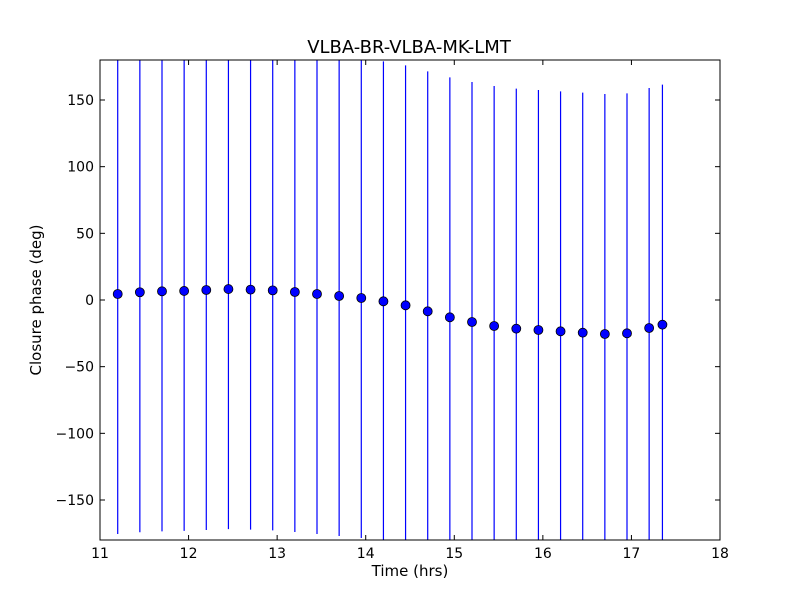 This screenshot has width=800, height=600. Describe the element at coordinates (80, 101) in the screenshot. I see `y-tick-label: 150` at that location.